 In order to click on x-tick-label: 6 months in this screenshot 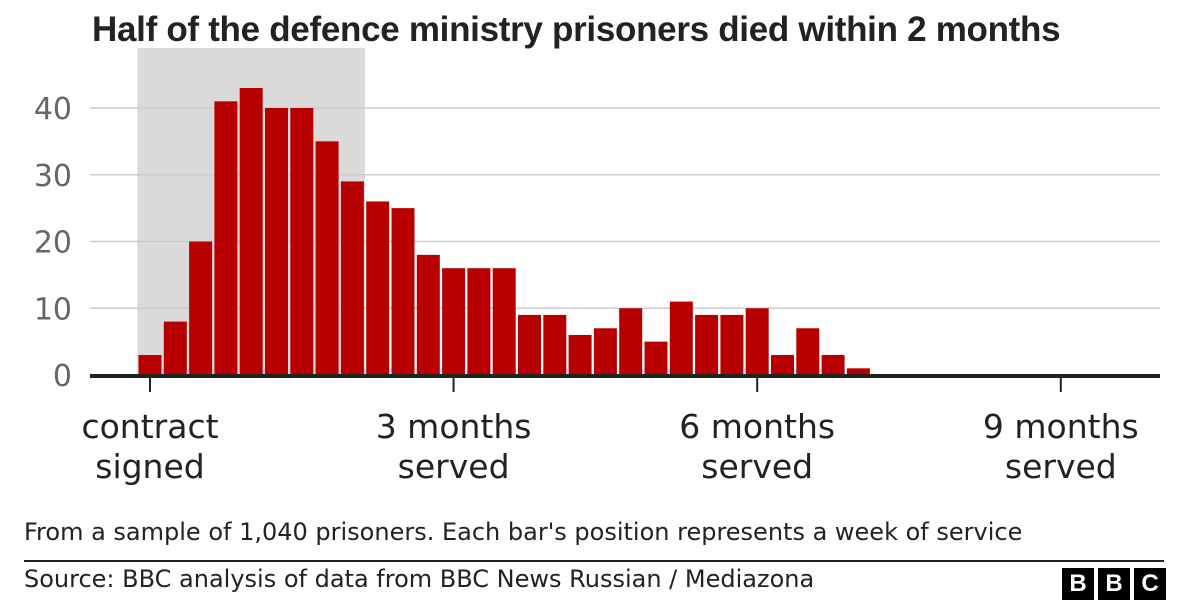, I will do `click(757, 426)`.